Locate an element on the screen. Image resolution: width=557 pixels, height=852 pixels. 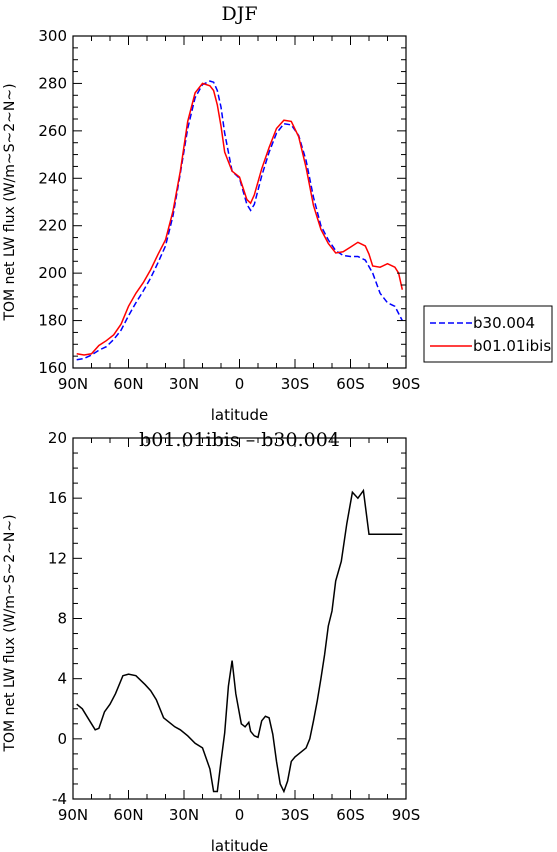
top-panel-y-axis-label: TOM net LW flux (W/m~S~2~N~) is located at coordinates (10, 202).